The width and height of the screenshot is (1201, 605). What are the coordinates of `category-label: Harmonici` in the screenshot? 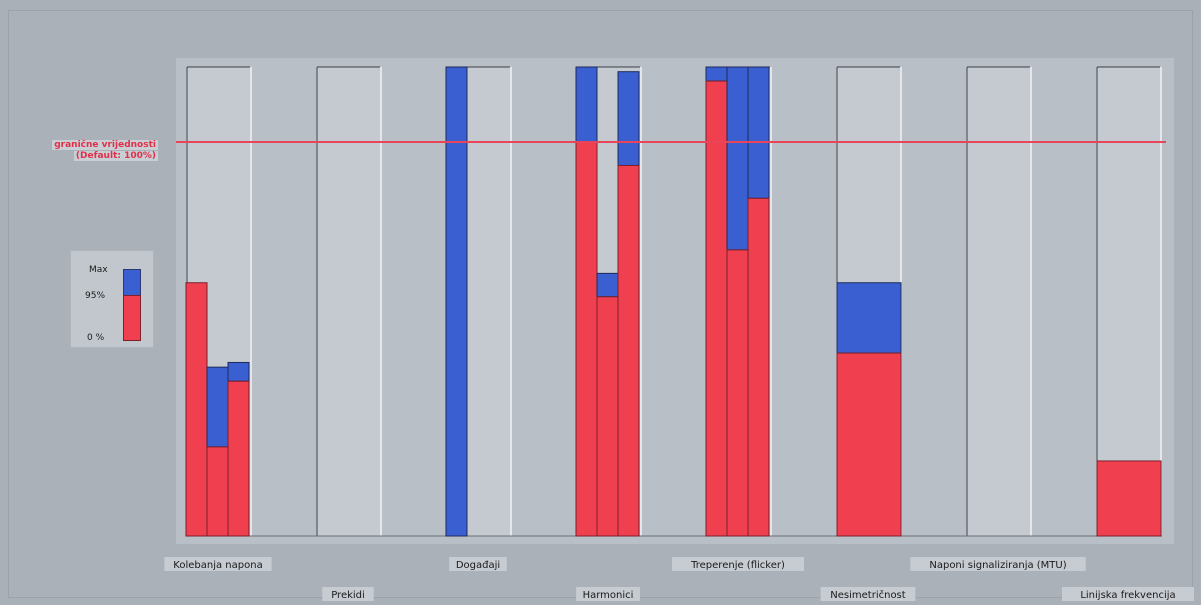 It's located at (608, 595).